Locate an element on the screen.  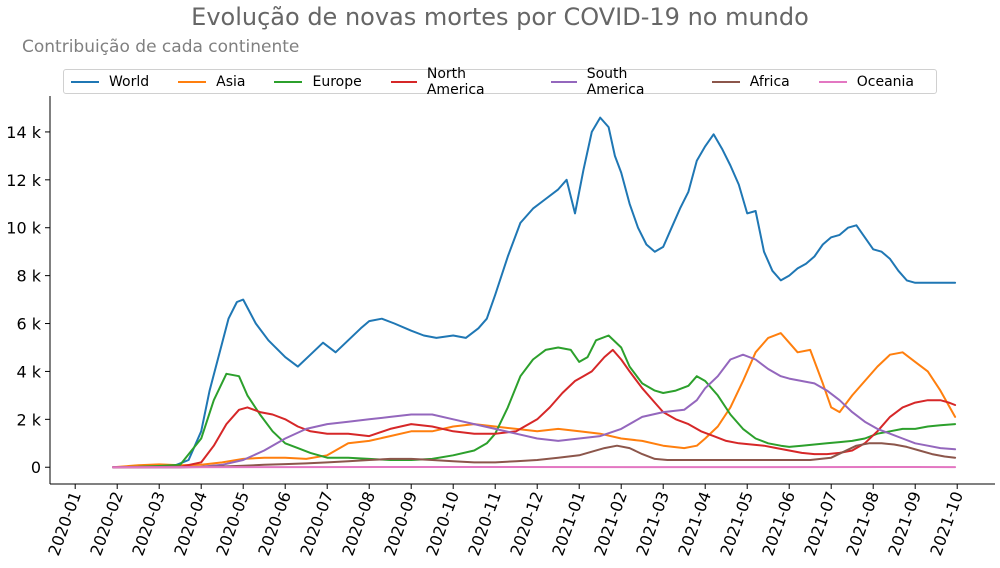
y-tick-label: 6 k is located at coordinates (28, 324).